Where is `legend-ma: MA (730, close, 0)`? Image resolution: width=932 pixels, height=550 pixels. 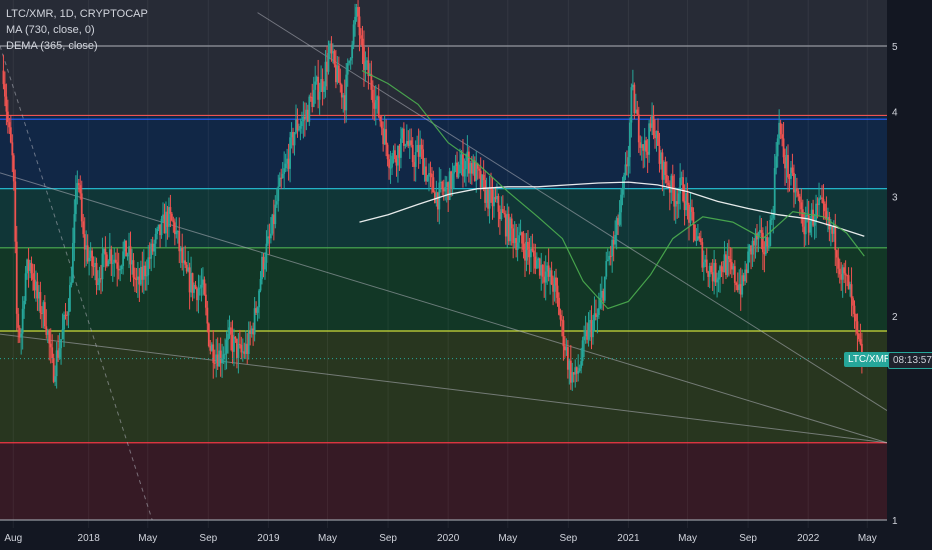
legend-ma: MA (730, close, 0) is located at coordinates (50, 30).